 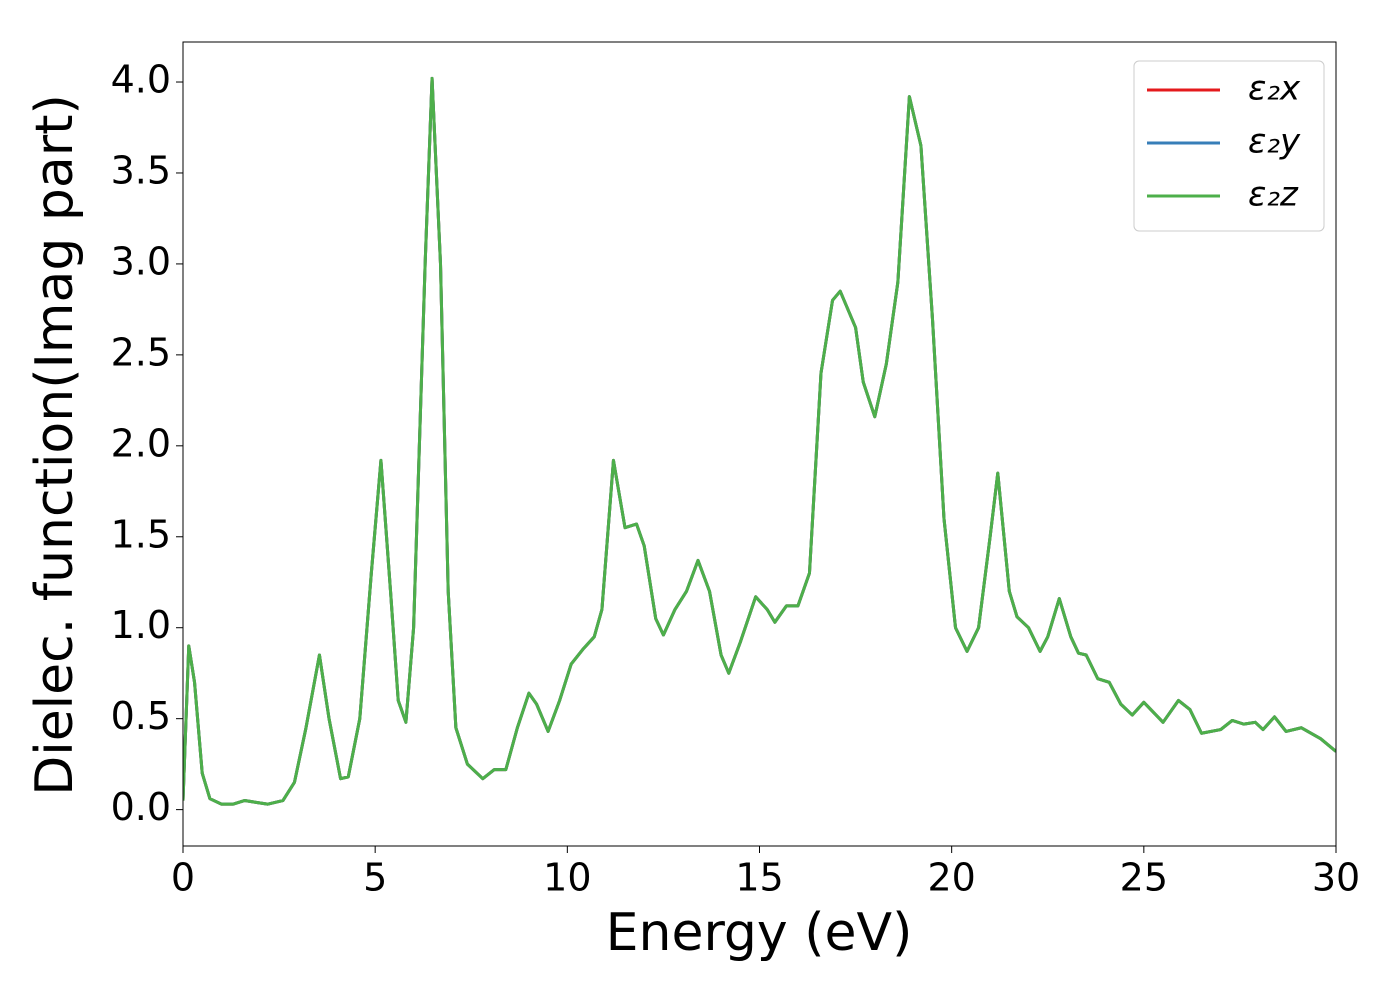 I want to click on x-tick-label: 0, so click(x=183, y=878).